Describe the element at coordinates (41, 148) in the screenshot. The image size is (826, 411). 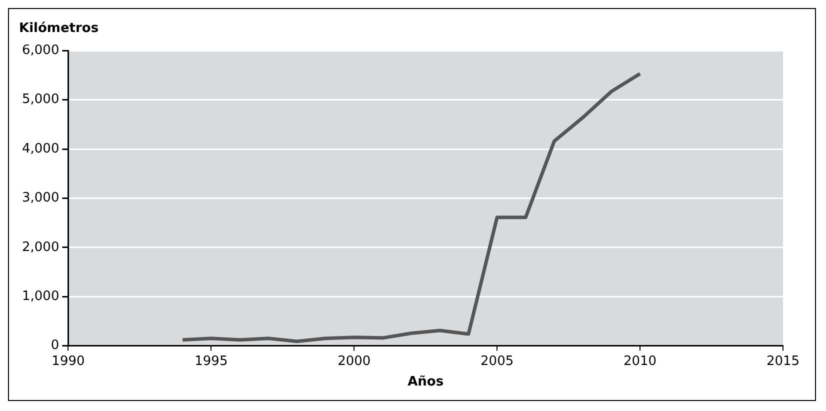
I see `y-tick-label: 4,000` at that location.